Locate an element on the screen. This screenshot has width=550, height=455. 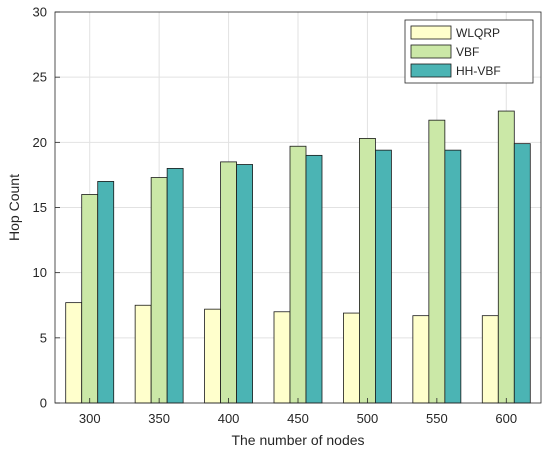
y-tick-label: 20 is located at coordinates (40, 142).